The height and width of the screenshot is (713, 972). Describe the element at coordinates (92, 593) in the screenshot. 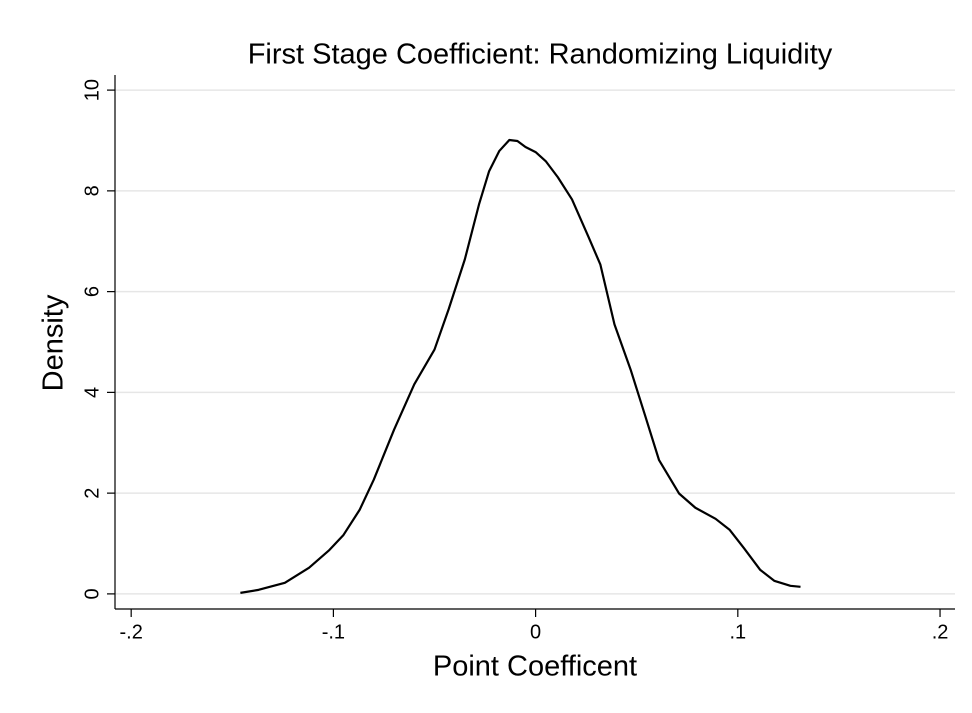

I see `y-tick-label: 0` at that location.